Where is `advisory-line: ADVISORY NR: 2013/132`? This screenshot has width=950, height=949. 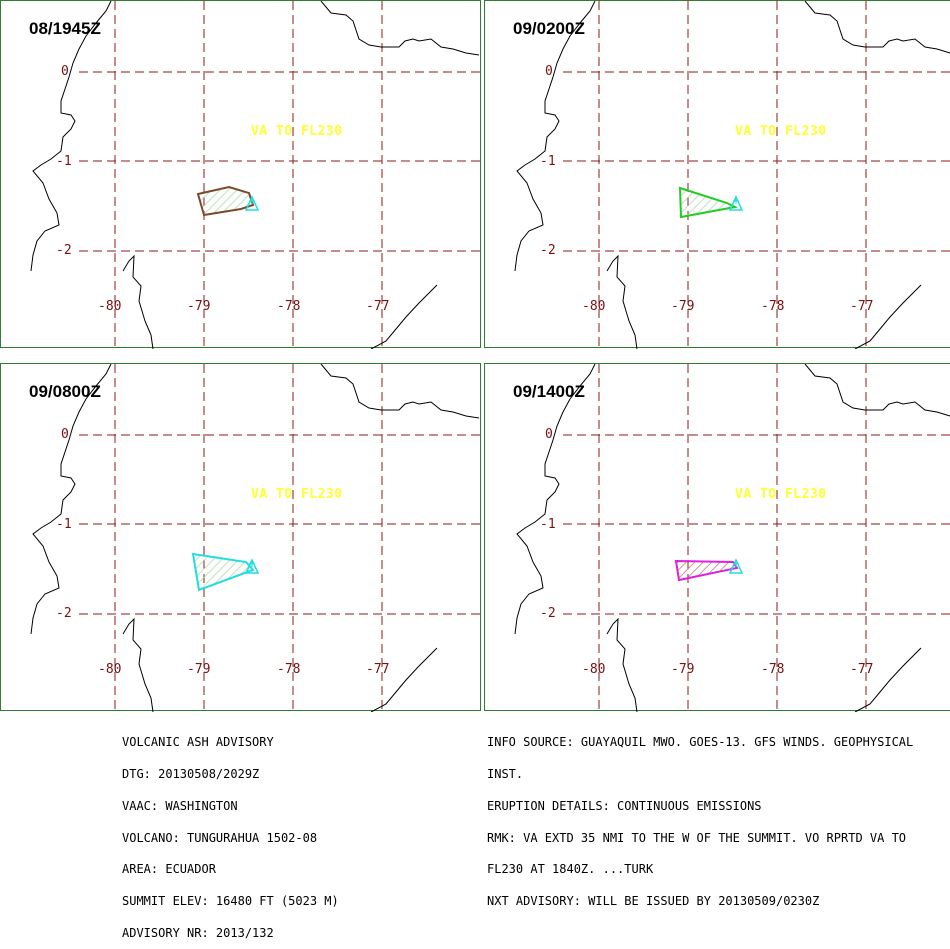 advisory-line: ADVISORY NR: 2013/132 is located at coordinates (198, 932).